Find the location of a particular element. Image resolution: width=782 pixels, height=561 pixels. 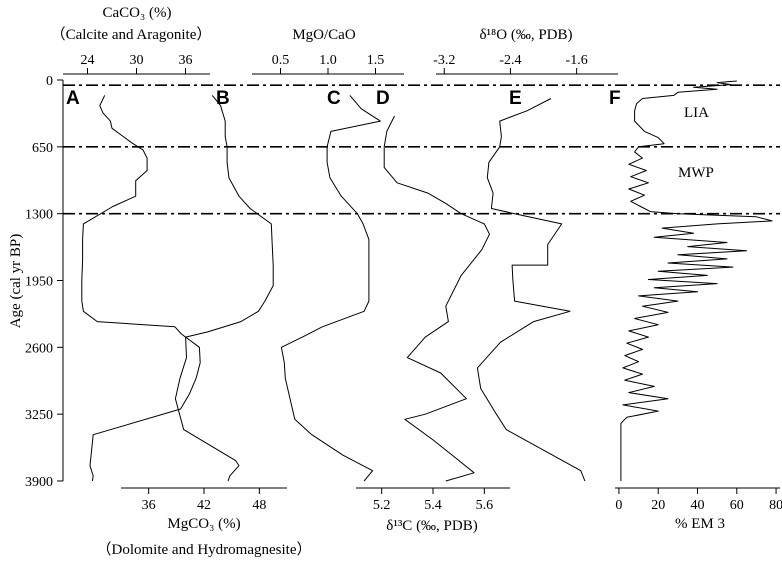

x-tick-label: 30 is located at coordinates (137, 60).